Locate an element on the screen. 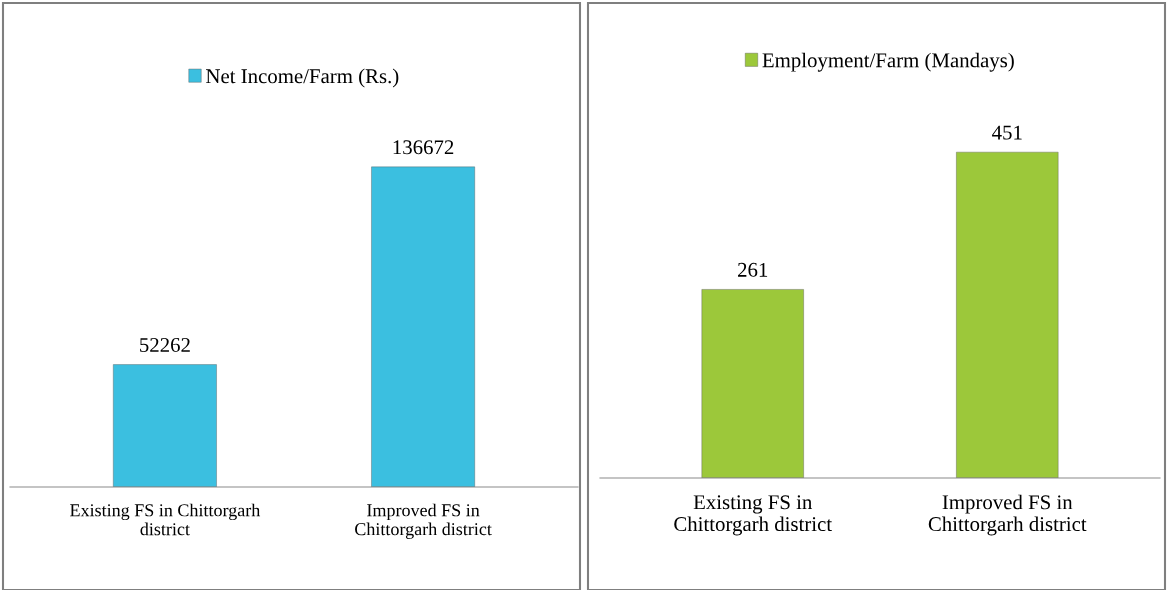 The image size is (1169, 590). data-label: 52262 is located at coordinates (165, 345).